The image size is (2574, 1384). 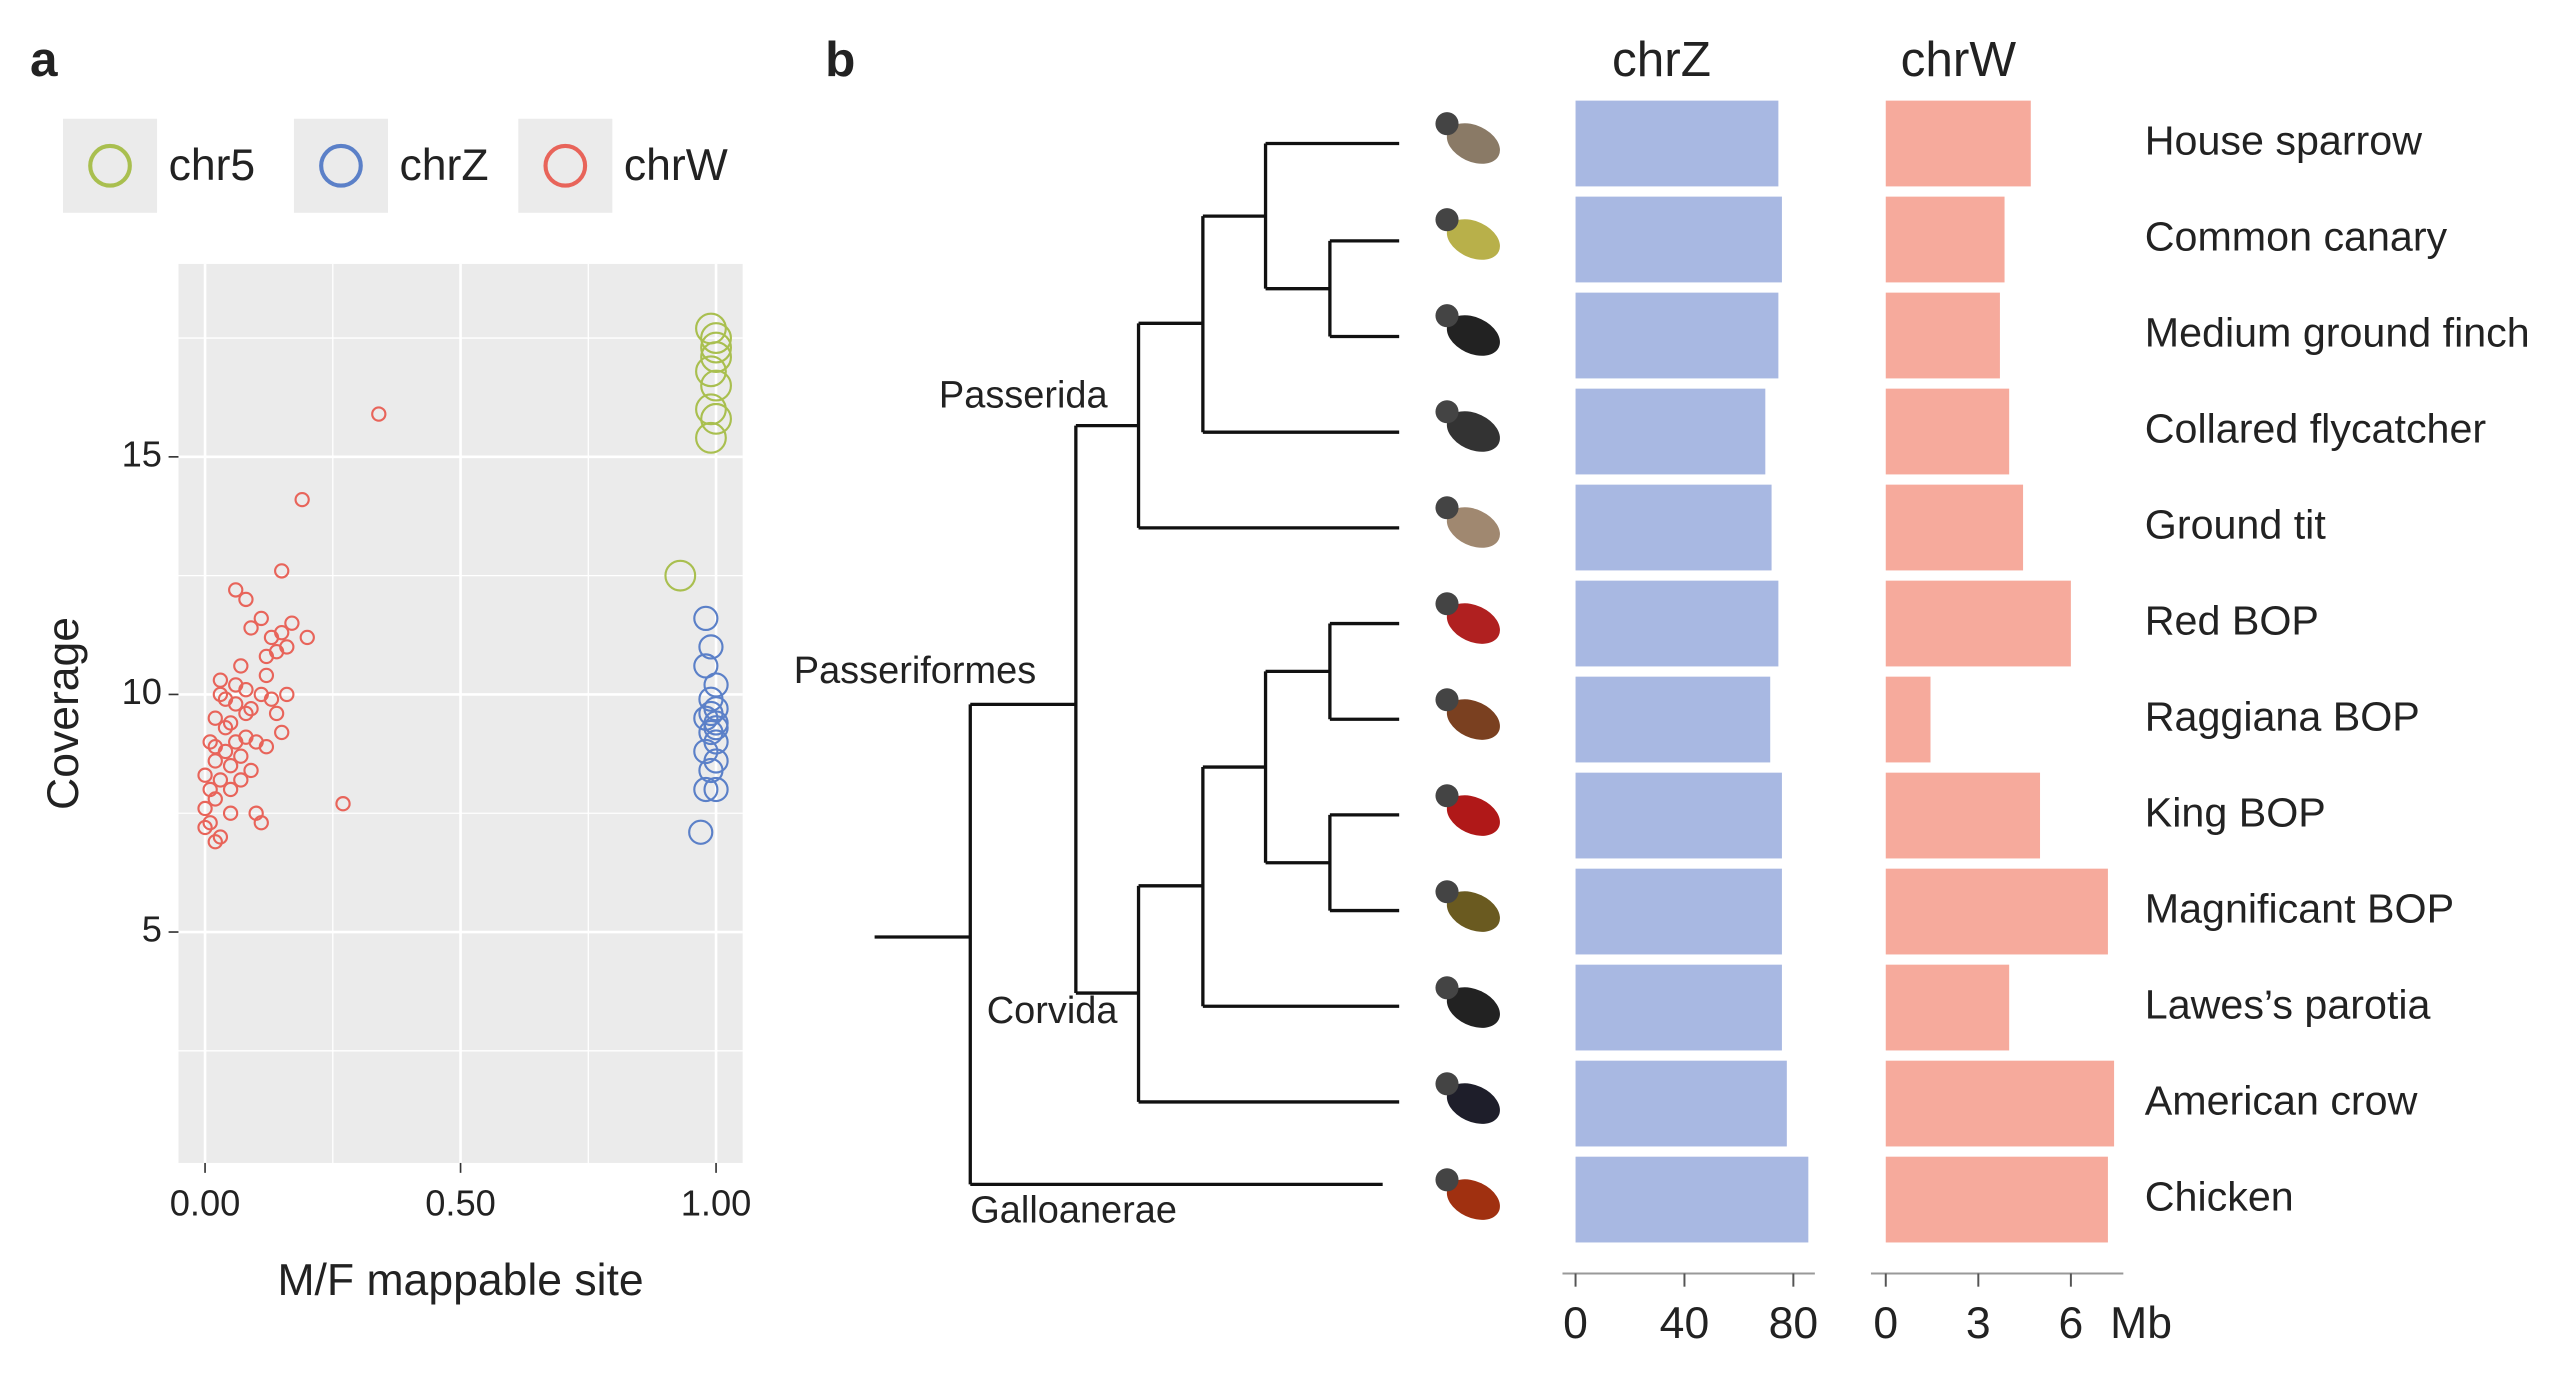 I want to click on panel-label: a, so click(x=44, y=59).